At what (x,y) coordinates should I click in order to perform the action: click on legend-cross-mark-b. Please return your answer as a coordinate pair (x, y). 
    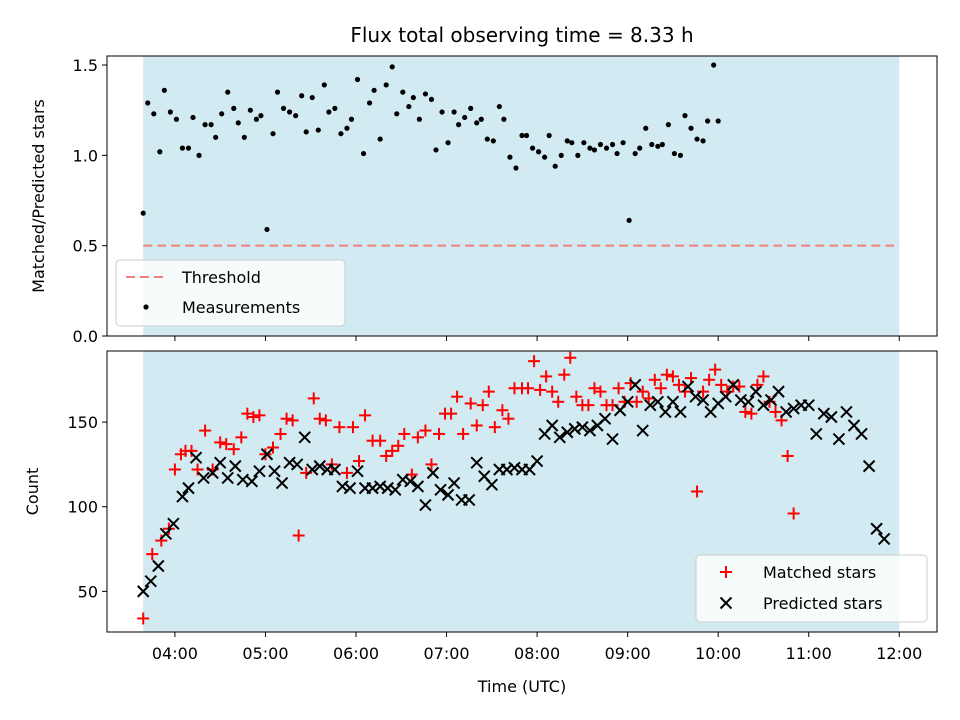
    Looking at the image, I should click on (726, 603).